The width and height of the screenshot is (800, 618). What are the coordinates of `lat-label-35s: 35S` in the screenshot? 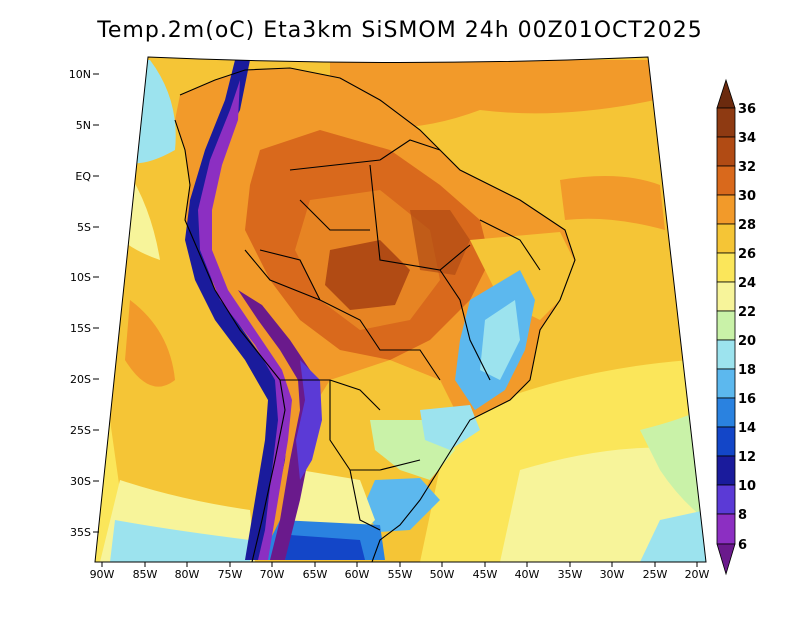 It's located at (80, 532).